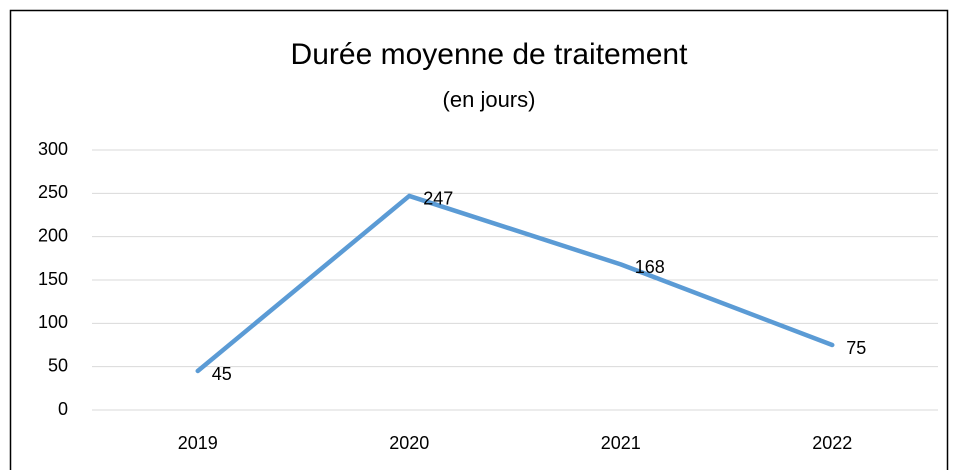 Image resolution: width=956 pixels, height=470 pixels. What do you see at coordinates (438, 199) in the screenshot?
I see `data-label: 247` at bounding box center [438, 199].